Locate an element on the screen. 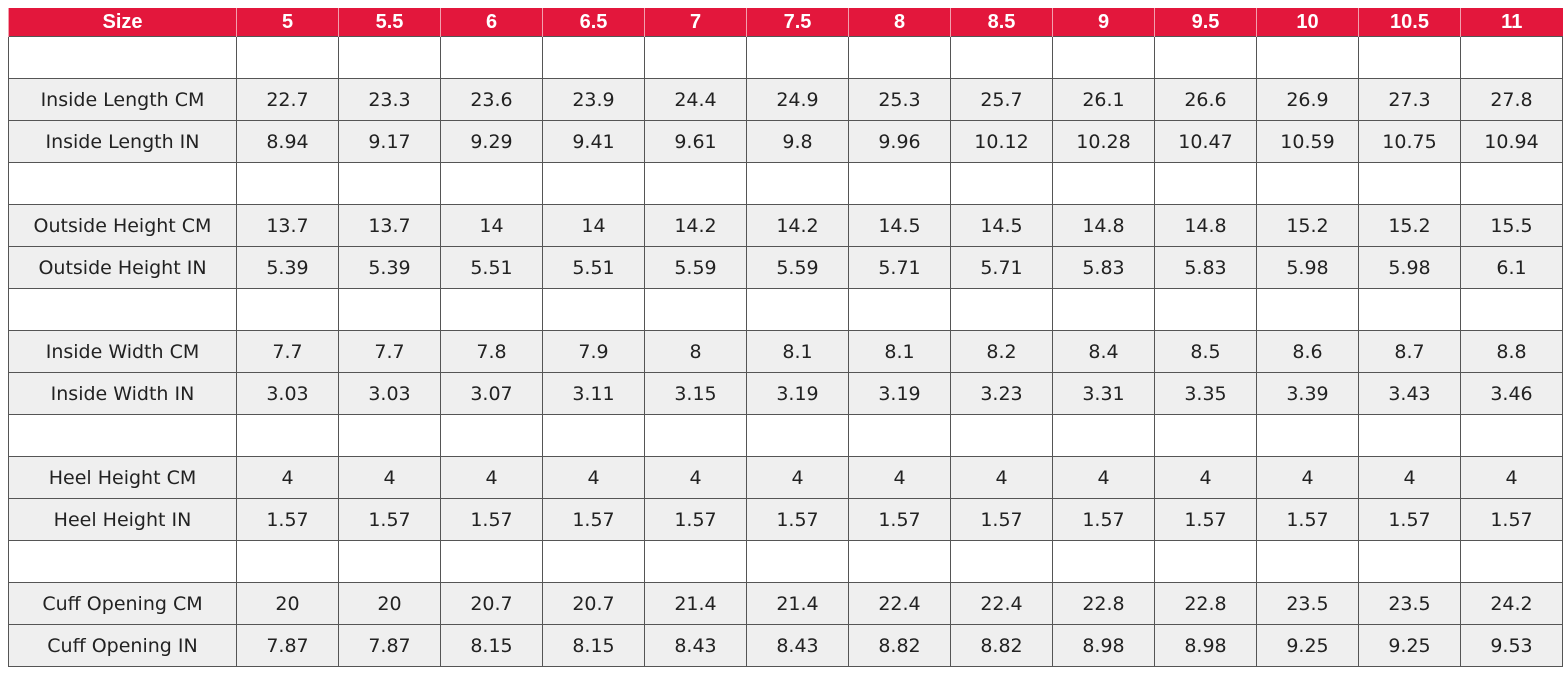 Image resolution: width=1568 pixels, height=674 pixels. value-cell: 10.75 is located at coordinates (1409, 141).